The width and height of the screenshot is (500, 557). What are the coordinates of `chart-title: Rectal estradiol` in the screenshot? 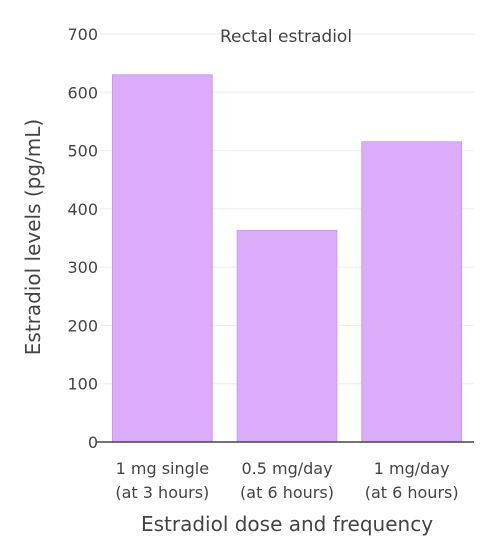 It's located at (286, 37).